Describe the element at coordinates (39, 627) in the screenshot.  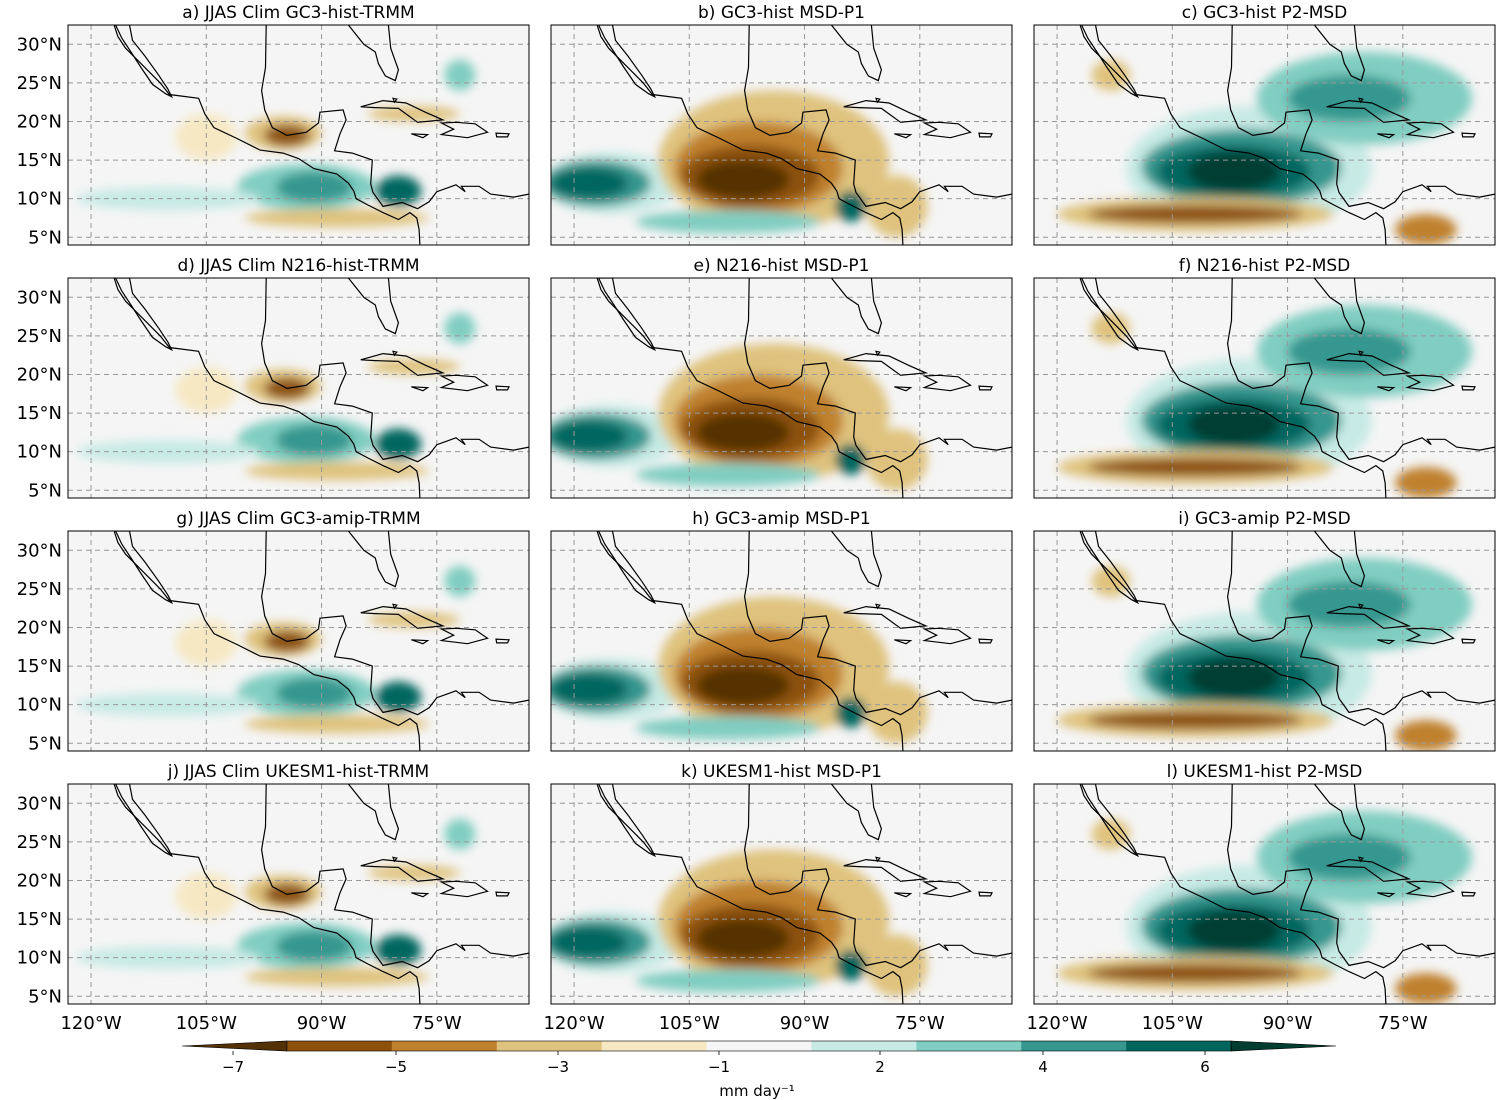
I see `latitude-tick-label: 20°N` at that location.